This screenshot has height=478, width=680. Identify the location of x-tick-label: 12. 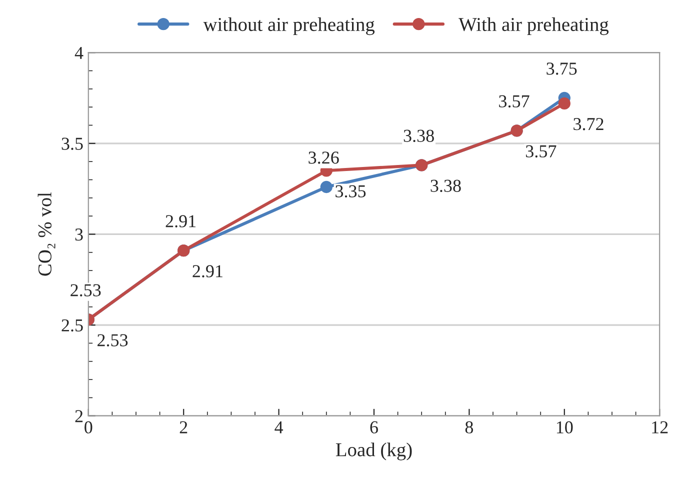
(660, 427).